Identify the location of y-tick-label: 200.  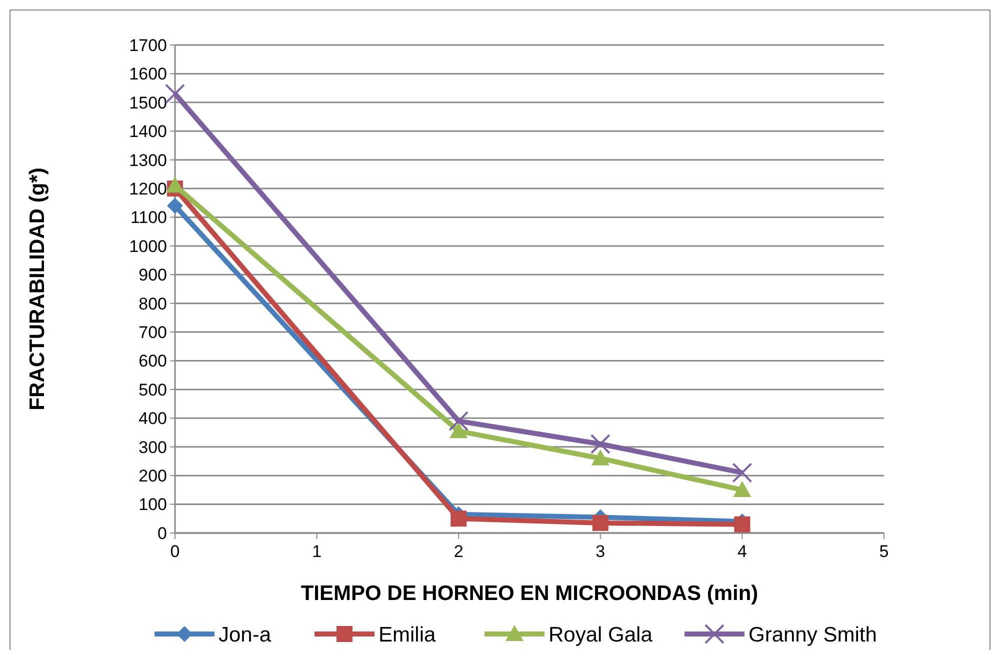
(152, 476).